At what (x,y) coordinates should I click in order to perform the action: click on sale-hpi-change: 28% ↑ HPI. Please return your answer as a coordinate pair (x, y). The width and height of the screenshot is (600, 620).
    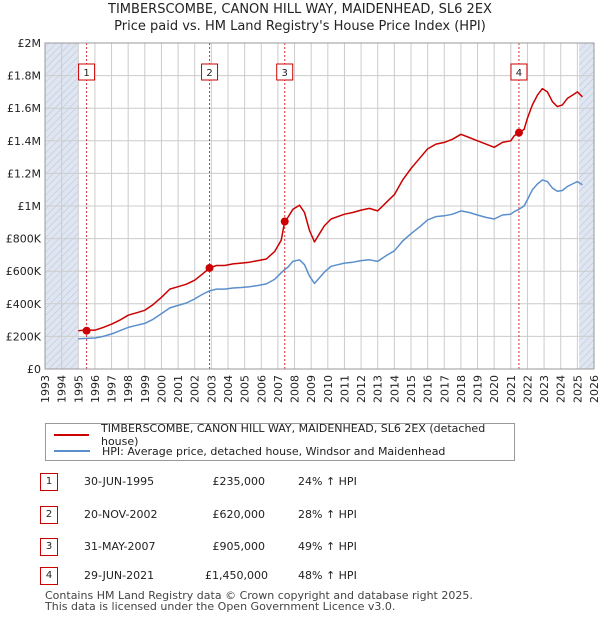
    Looking at the image, I should click on (327, 514).